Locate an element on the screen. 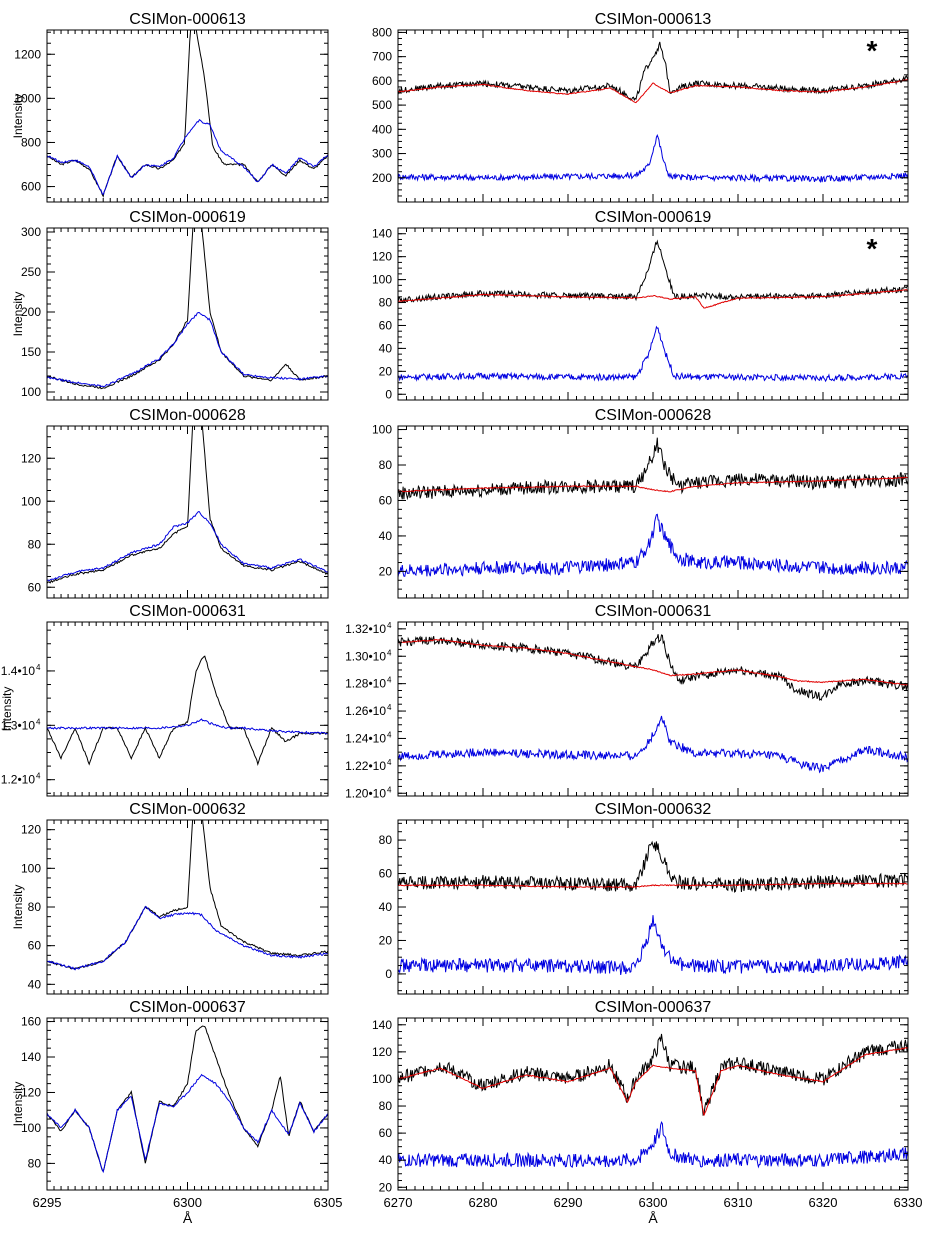  ytick-label: 140 is located at coordinates (382, 234).